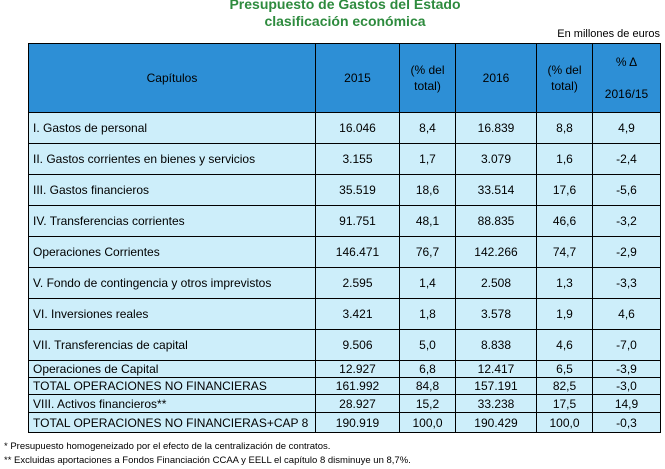  What do you see at coordinates (427, 128) in the screenshot?
I see `pct-2015: 8,4` at bounding box center [427, 128].